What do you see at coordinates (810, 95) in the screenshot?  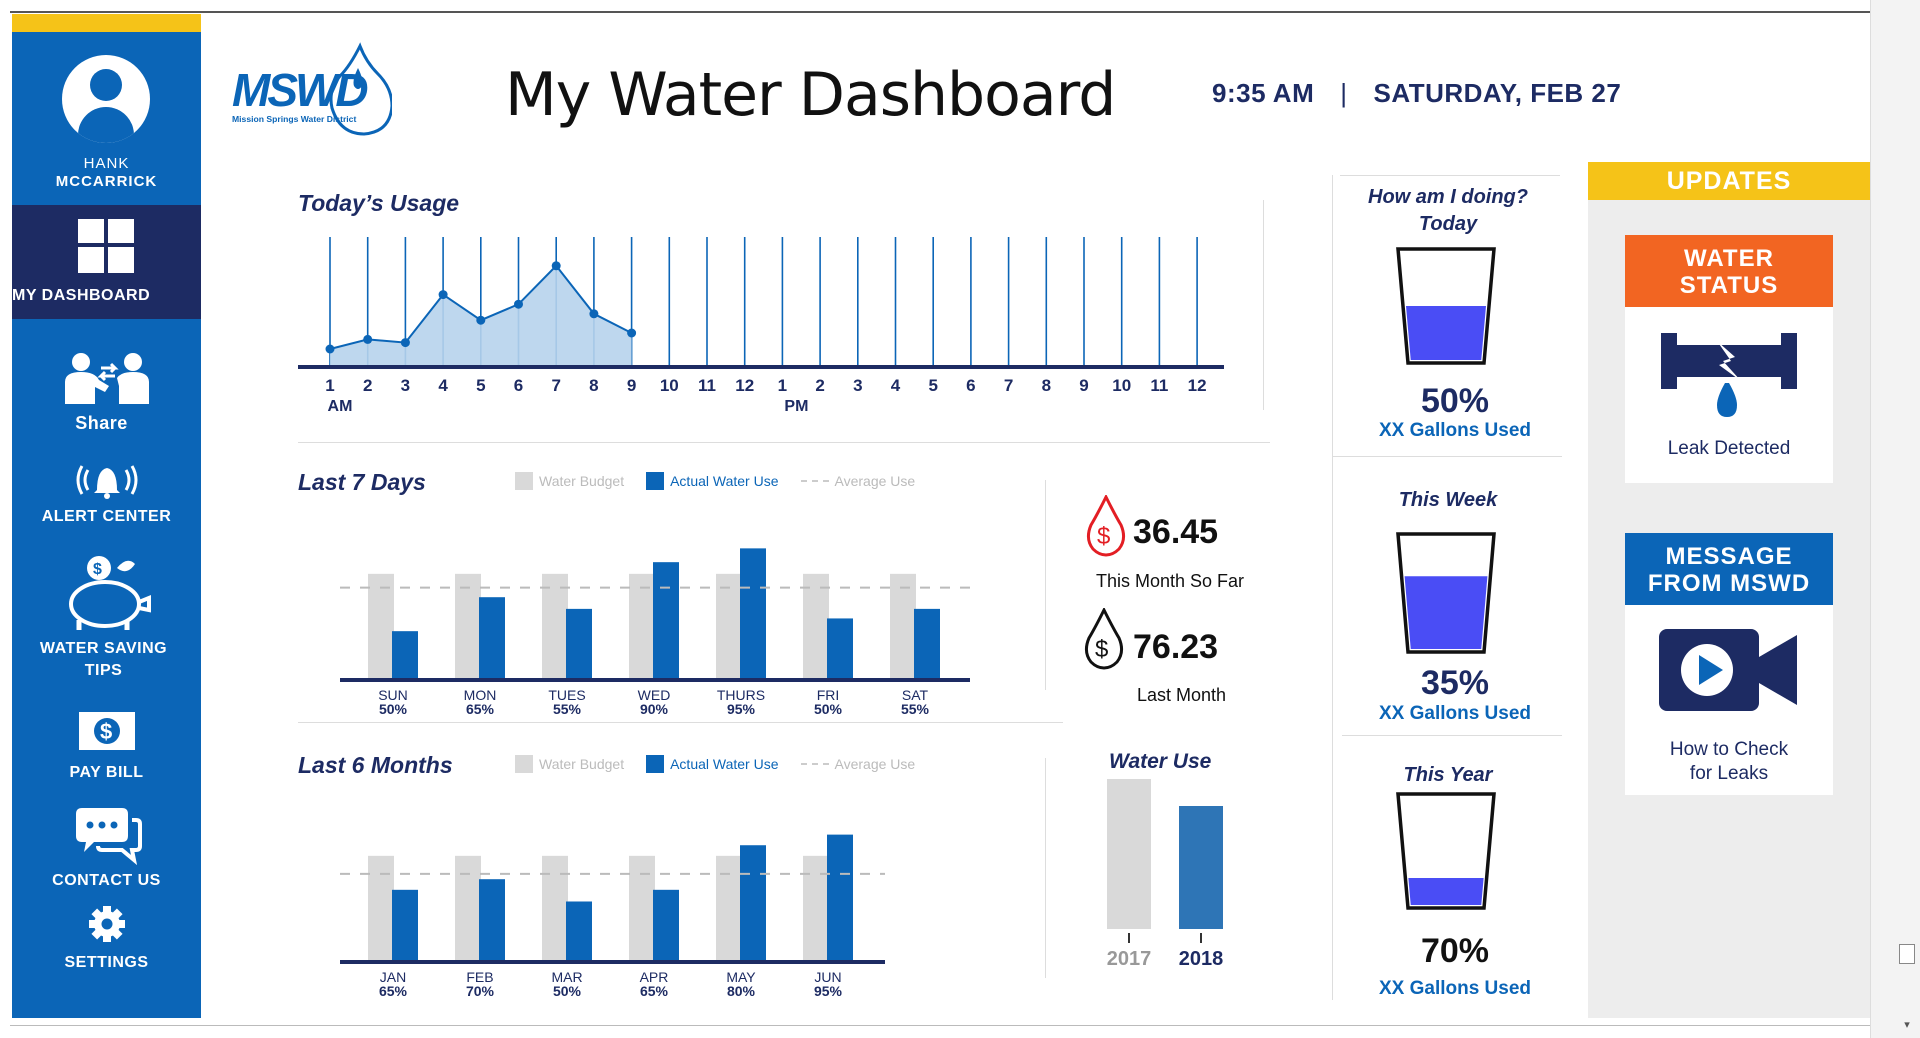 I see `page-title: My Water Dashboard` at bounding box center [810, 95].